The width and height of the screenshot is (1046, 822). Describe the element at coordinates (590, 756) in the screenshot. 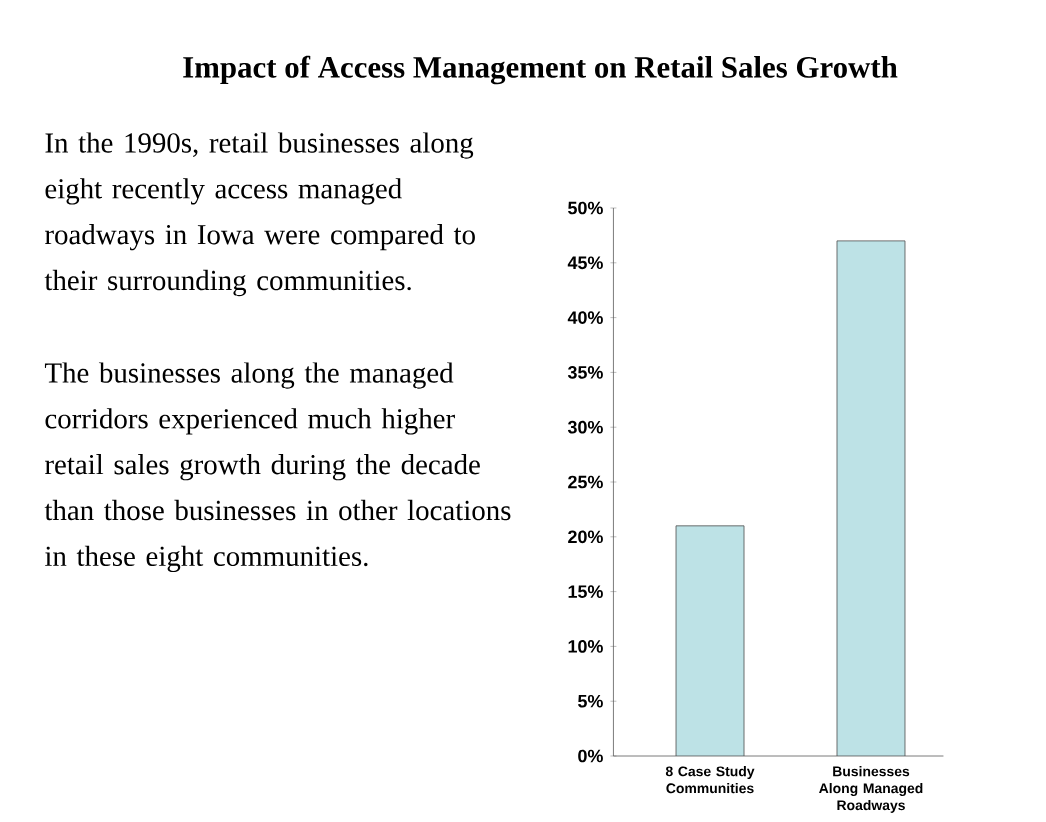

I see `y-tick-label: 0%` at that location.